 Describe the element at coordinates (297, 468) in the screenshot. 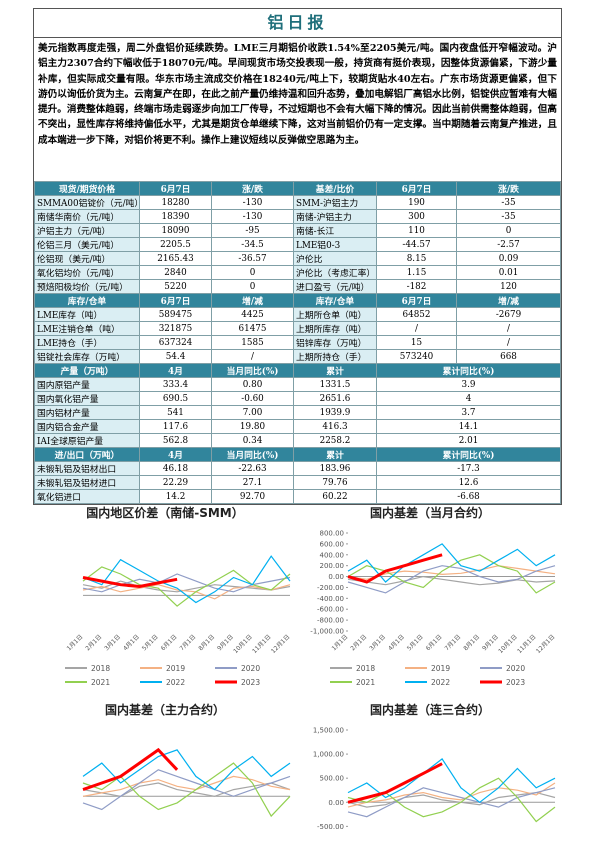

I see `table-row: 未锻轧铝及铝材出口 46.18 -22.63 183.96 -17.3` at that location.